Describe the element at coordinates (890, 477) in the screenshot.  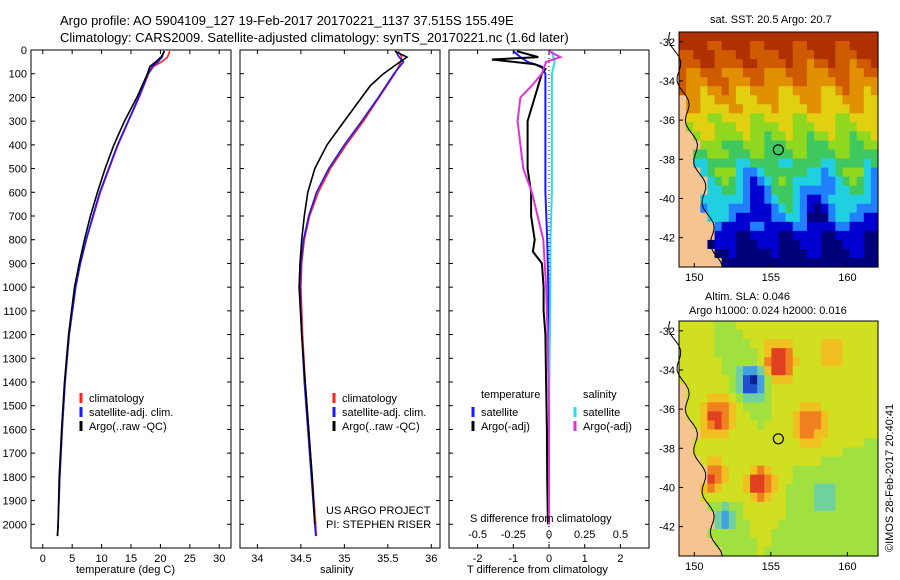
I see `imos-credit: ©IMOS 28-Feb-2017 20:40:41` at that location.